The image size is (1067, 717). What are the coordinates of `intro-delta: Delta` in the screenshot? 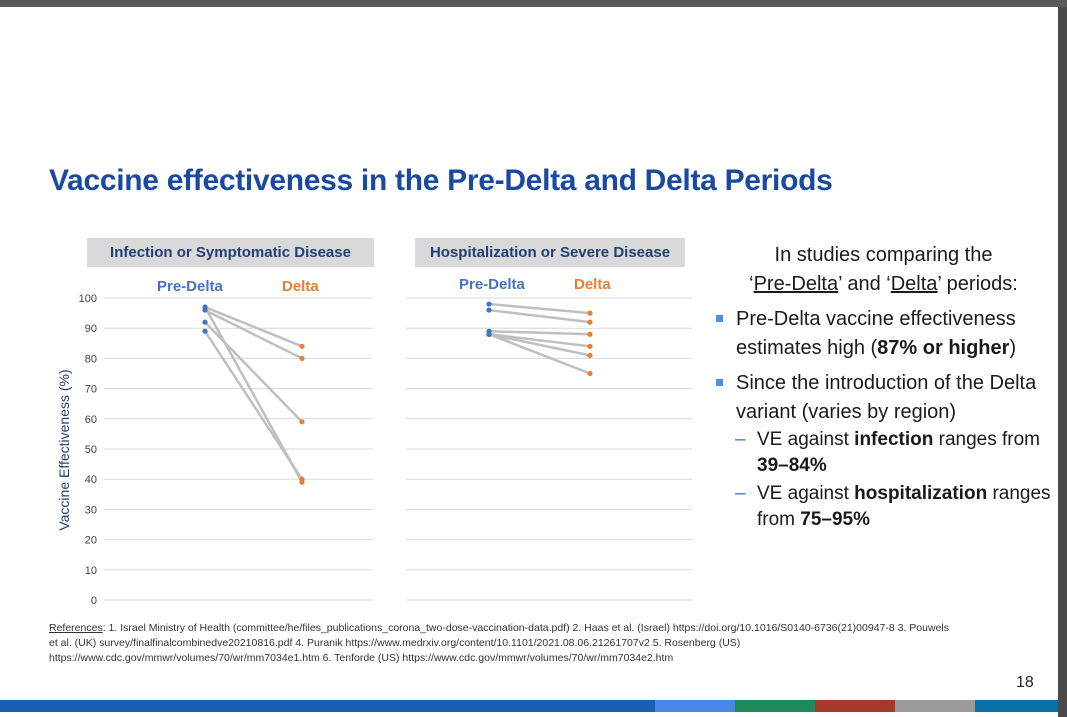 It's located at (914, 284).